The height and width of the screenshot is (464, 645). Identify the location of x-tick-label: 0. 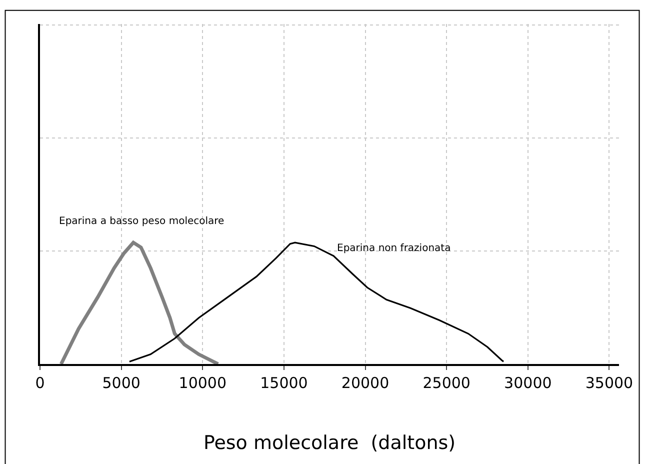
(40, 383).